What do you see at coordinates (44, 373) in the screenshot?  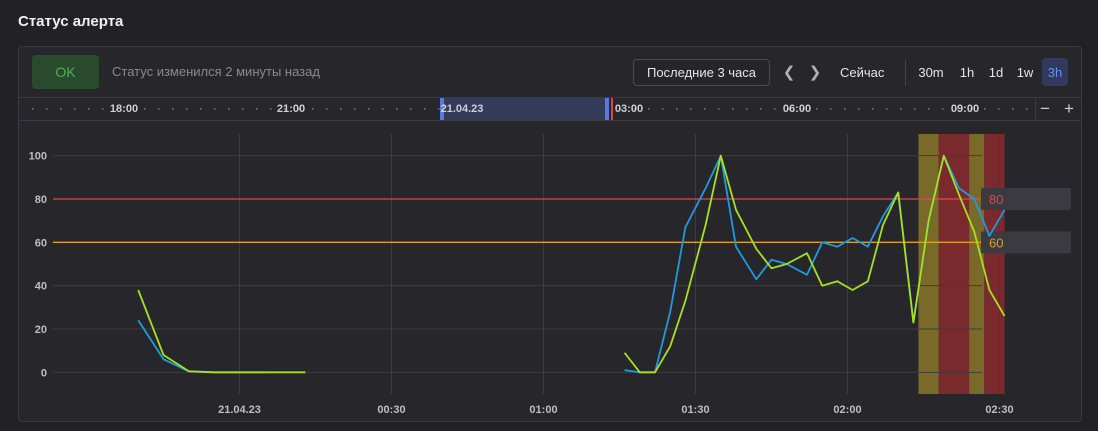 I see `y-tick-label: 0` at bounding box center [44, 373].